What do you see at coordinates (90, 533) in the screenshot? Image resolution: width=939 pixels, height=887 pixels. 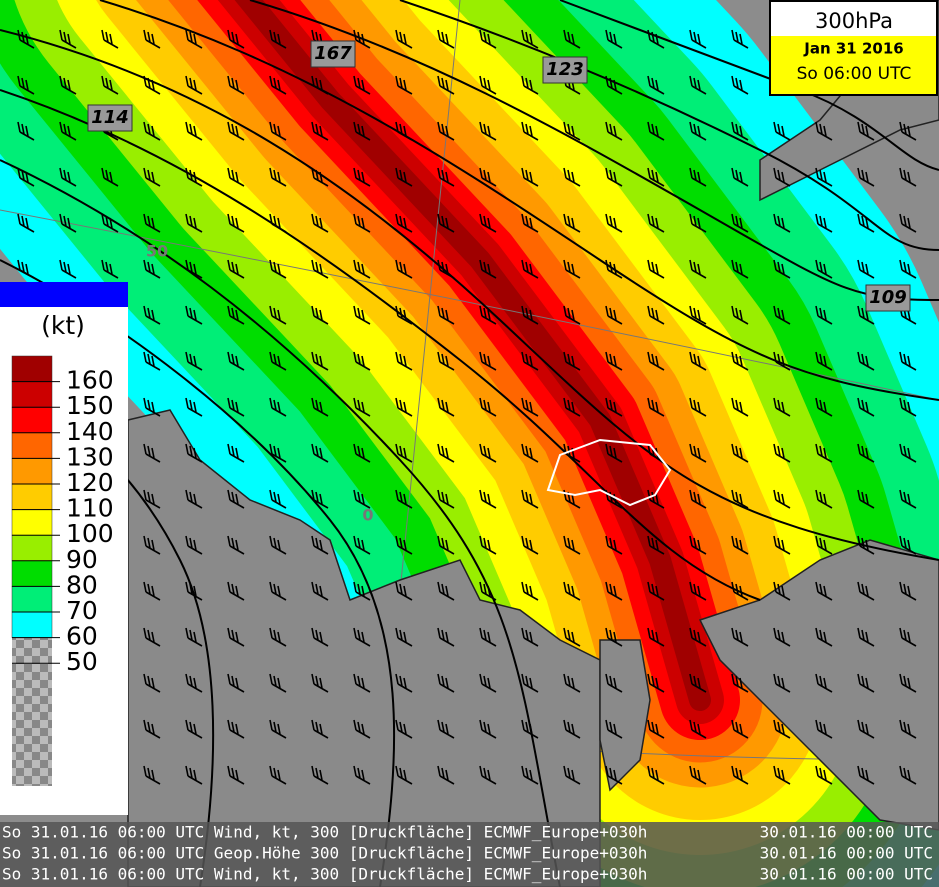 I see `legend-label: 100` at bounding box center [90, 533].